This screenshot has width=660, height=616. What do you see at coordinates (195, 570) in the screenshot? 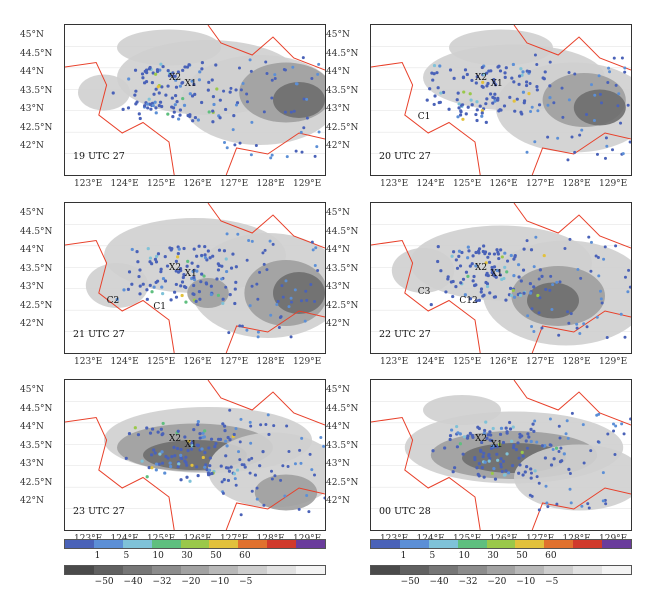
I see `temperature-colorbar-left` at bounding box center [195, 570].